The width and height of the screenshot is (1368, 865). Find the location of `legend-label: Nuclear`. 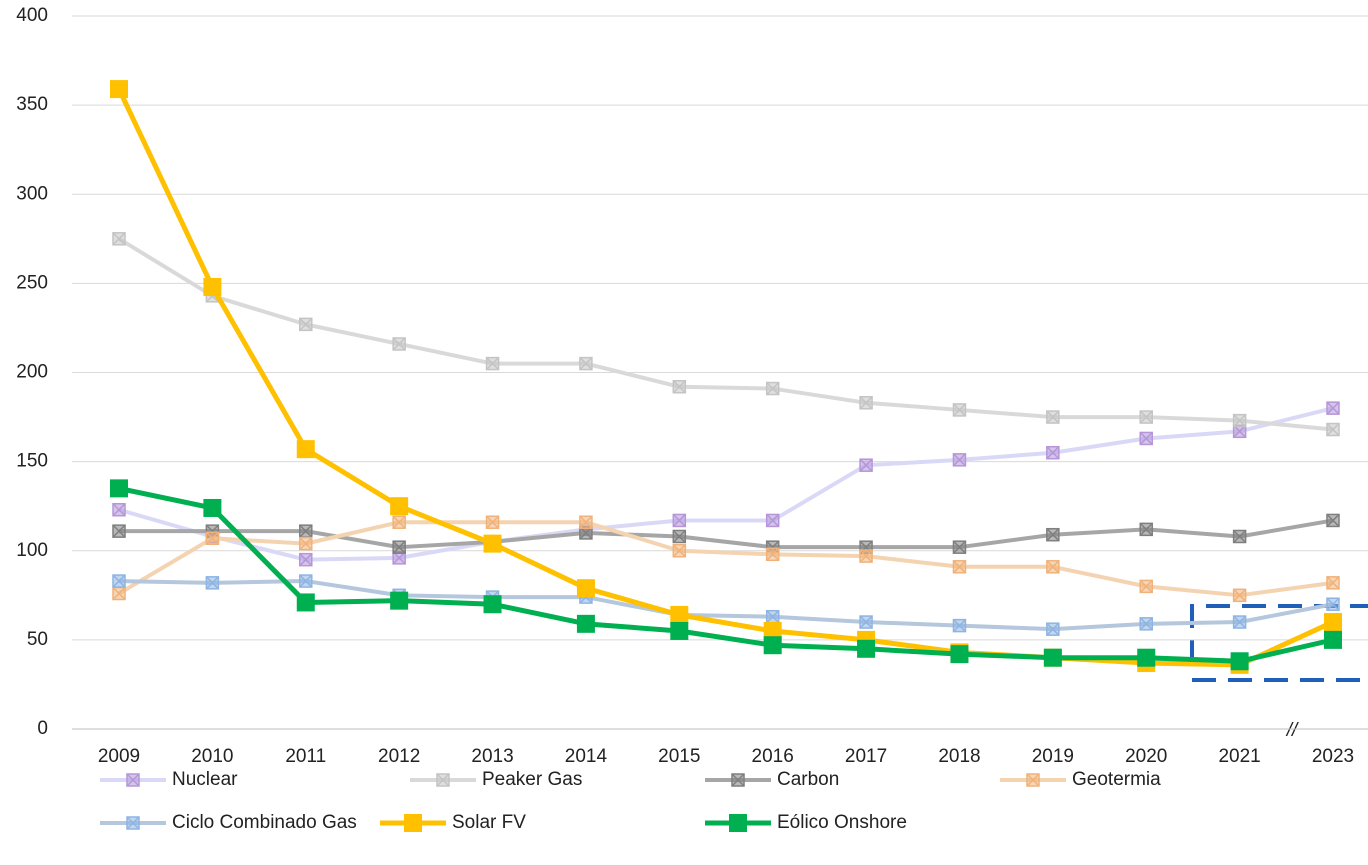

legend-label: Nuclear is located at coordinates (205, 779).